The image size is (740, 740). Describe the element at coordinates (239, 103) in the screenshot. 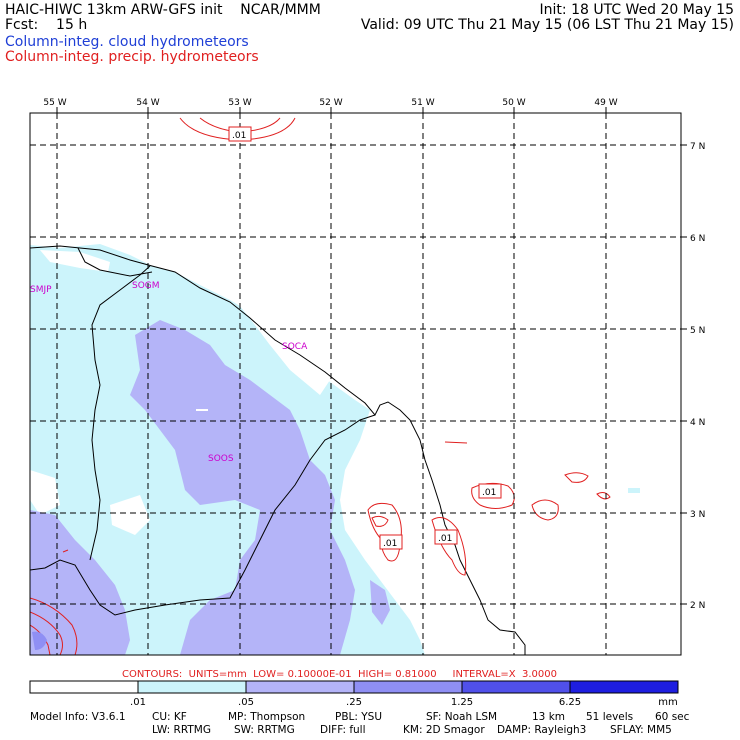

I see `lon-label: 53 W` at that location.